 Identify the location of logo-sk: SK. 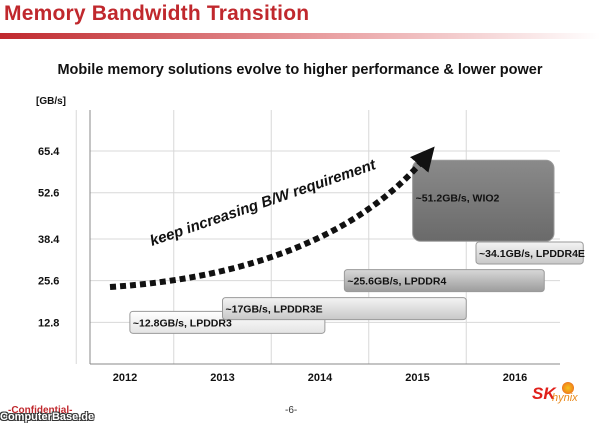
(544, 393).